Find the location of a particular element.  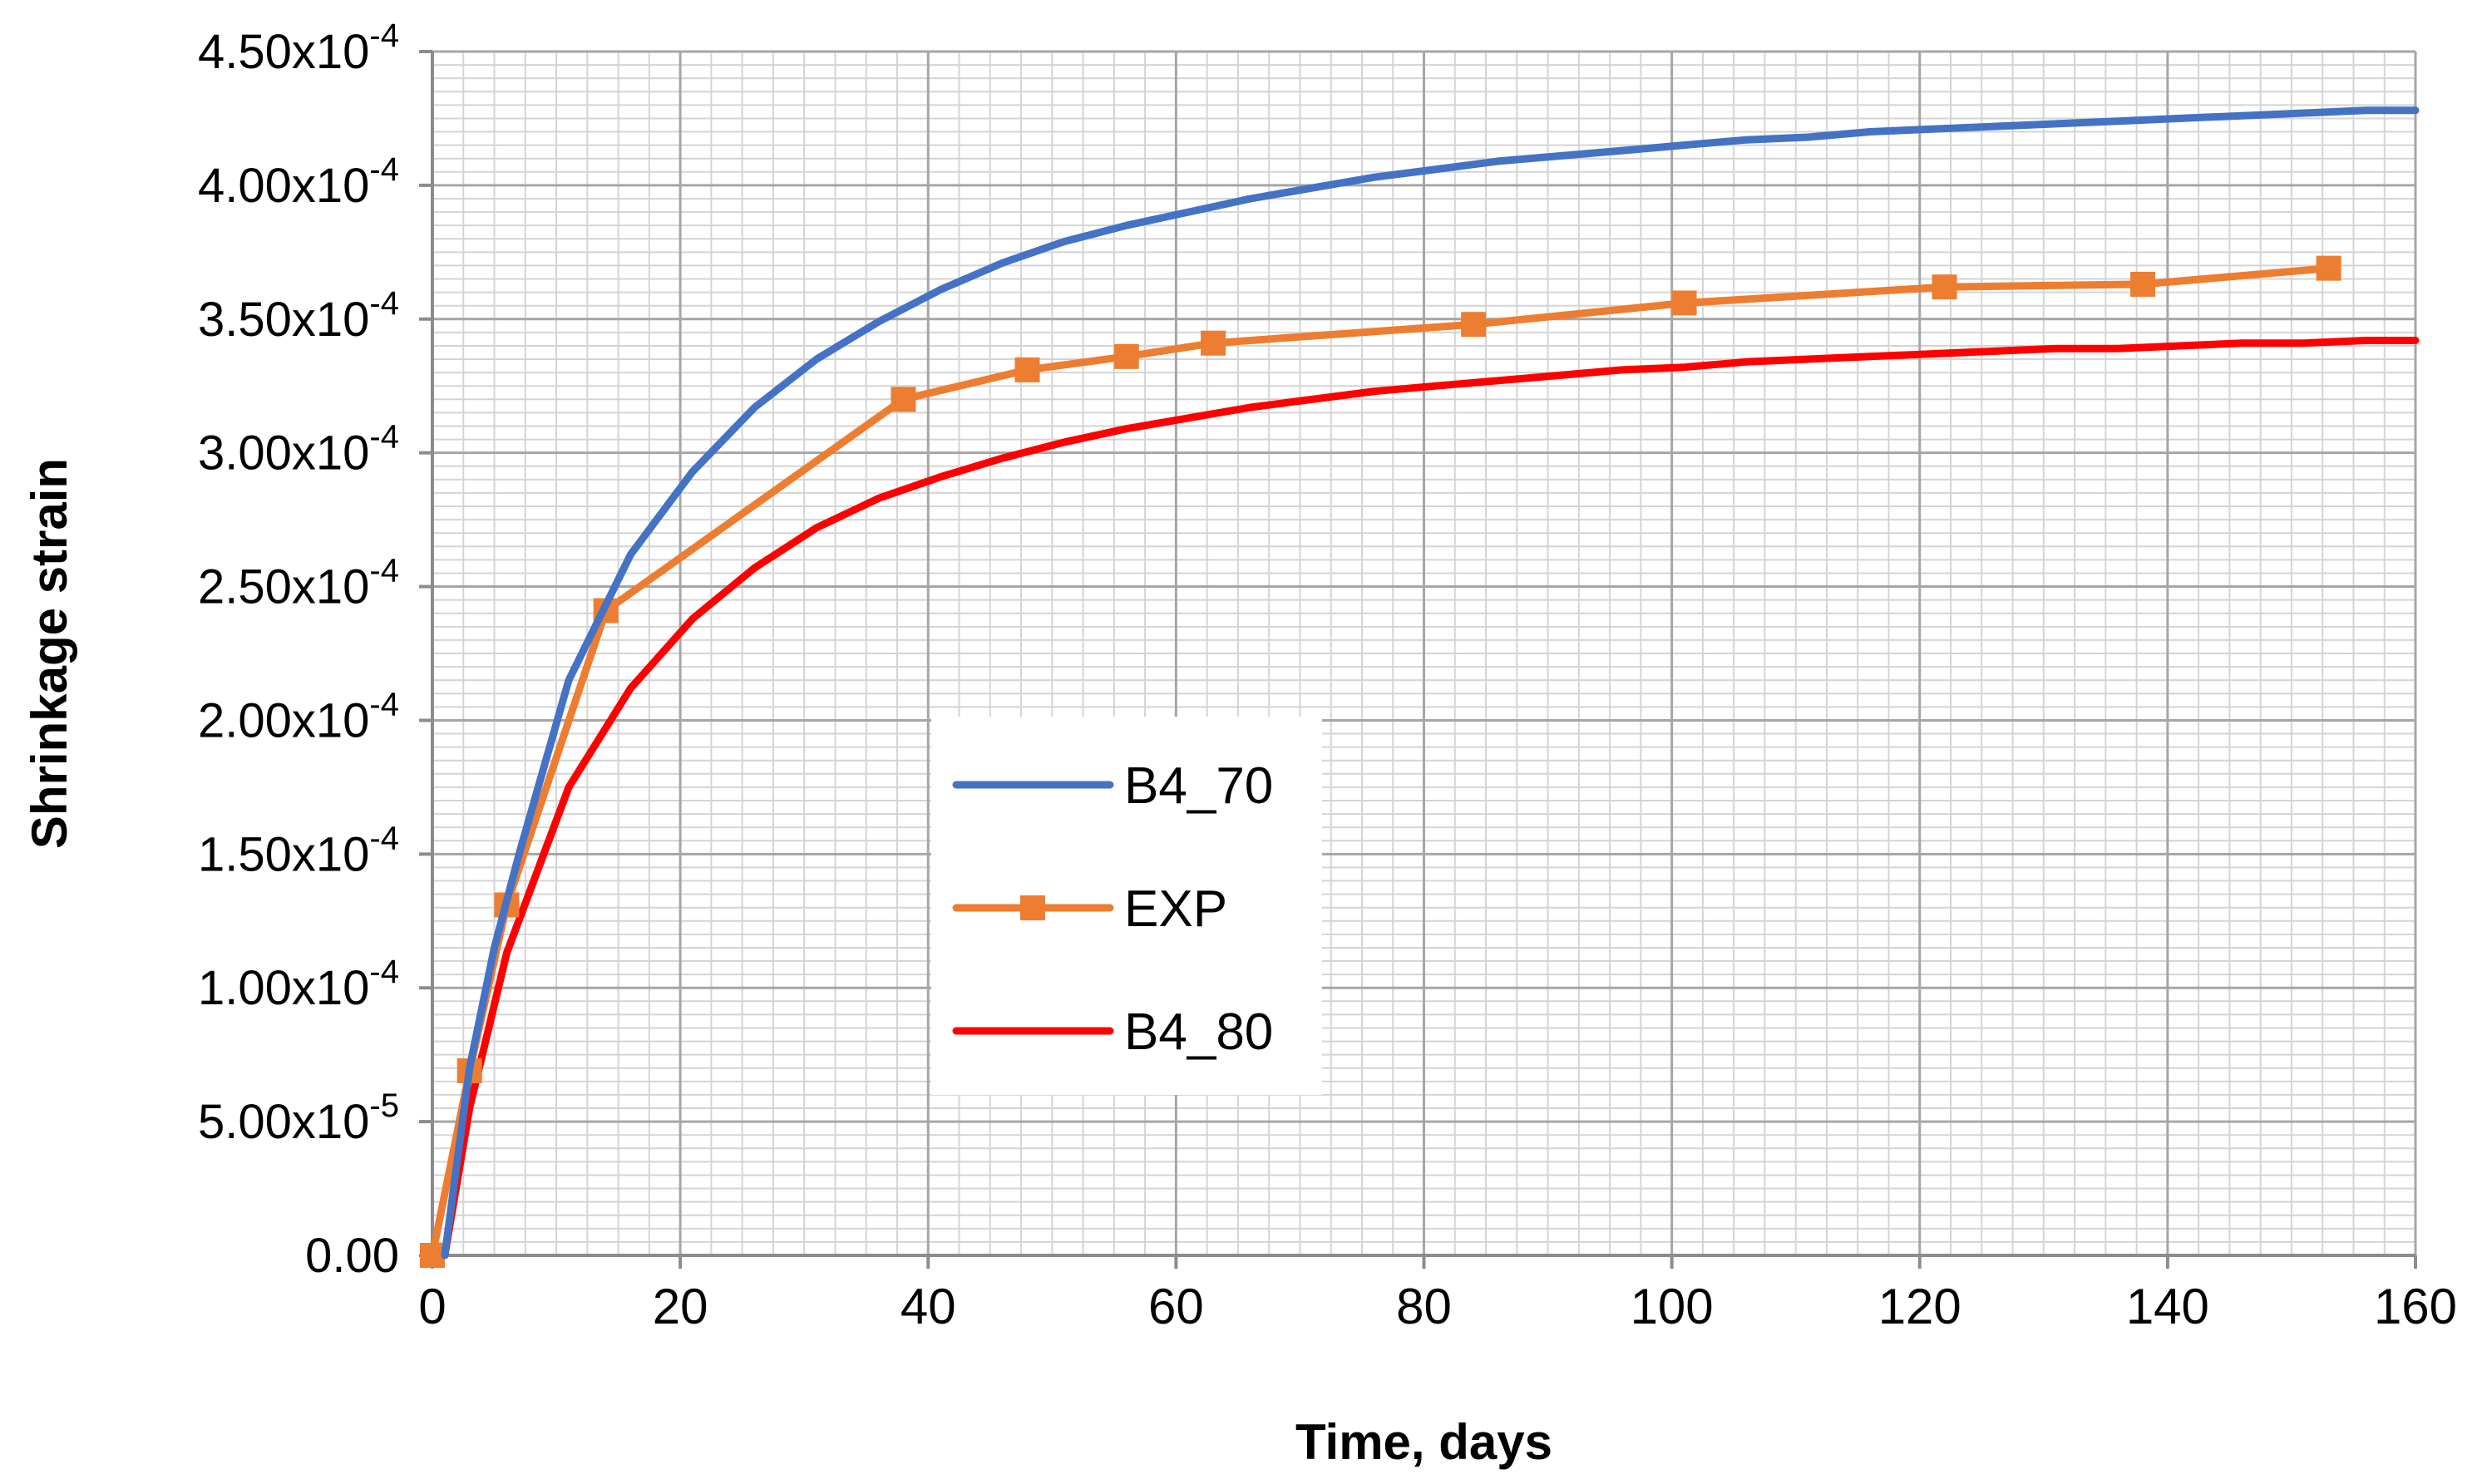

x-tick-labels: 0 20 40 60 80 100 120 140 160 is located at coordinates (1437, 1306).